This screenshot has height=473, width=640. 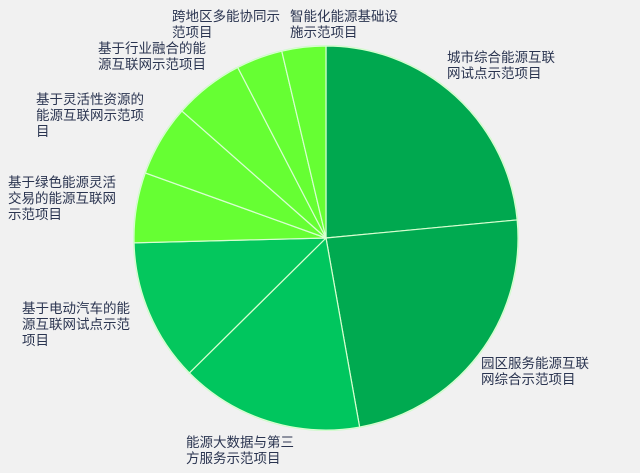 What do you see at coordinates (152, 57) in the screenshot?
I see `slice-label-industry: 基于行业融合的能 源互联网示范项目` at bounding box center [152, 57].